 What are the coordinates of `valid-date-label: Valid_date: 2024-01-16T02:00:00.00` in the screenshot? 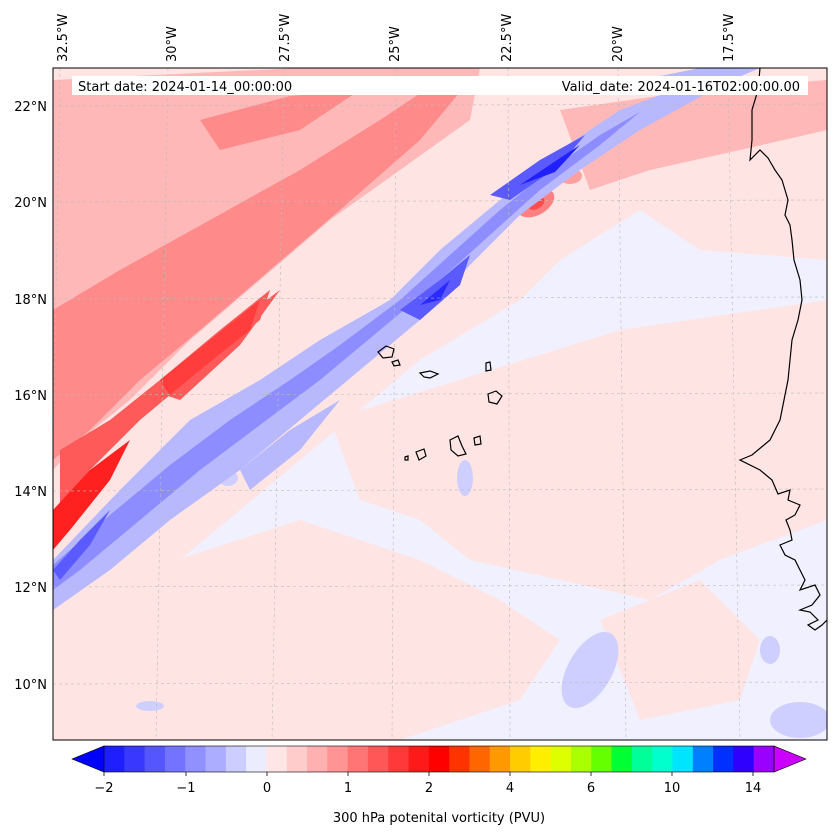 It's located at (681, 87).